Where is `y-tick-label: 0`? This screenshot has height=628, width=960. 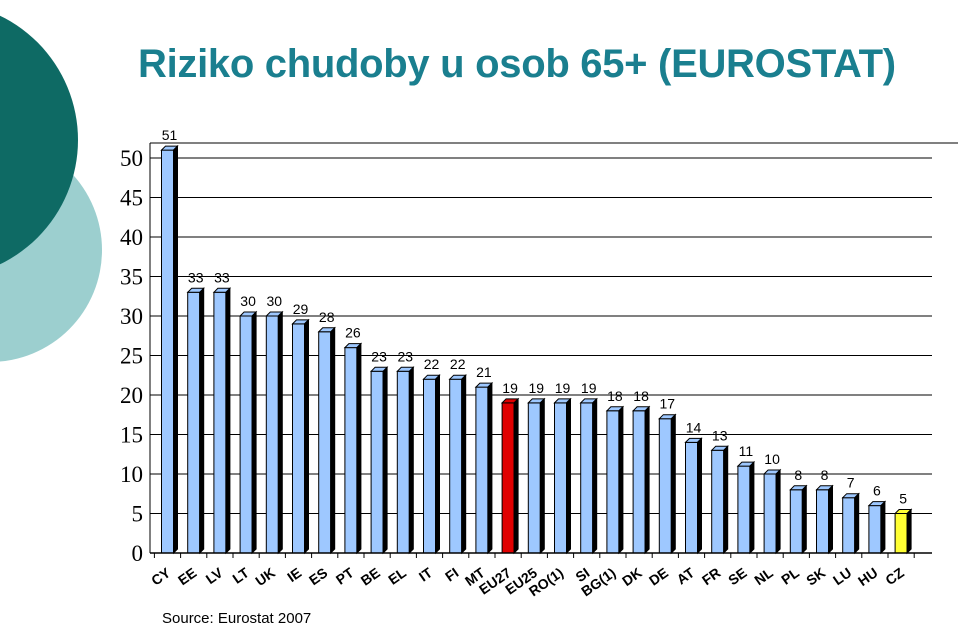 y-tick-label: 0 is located at coordinates (138, 553).